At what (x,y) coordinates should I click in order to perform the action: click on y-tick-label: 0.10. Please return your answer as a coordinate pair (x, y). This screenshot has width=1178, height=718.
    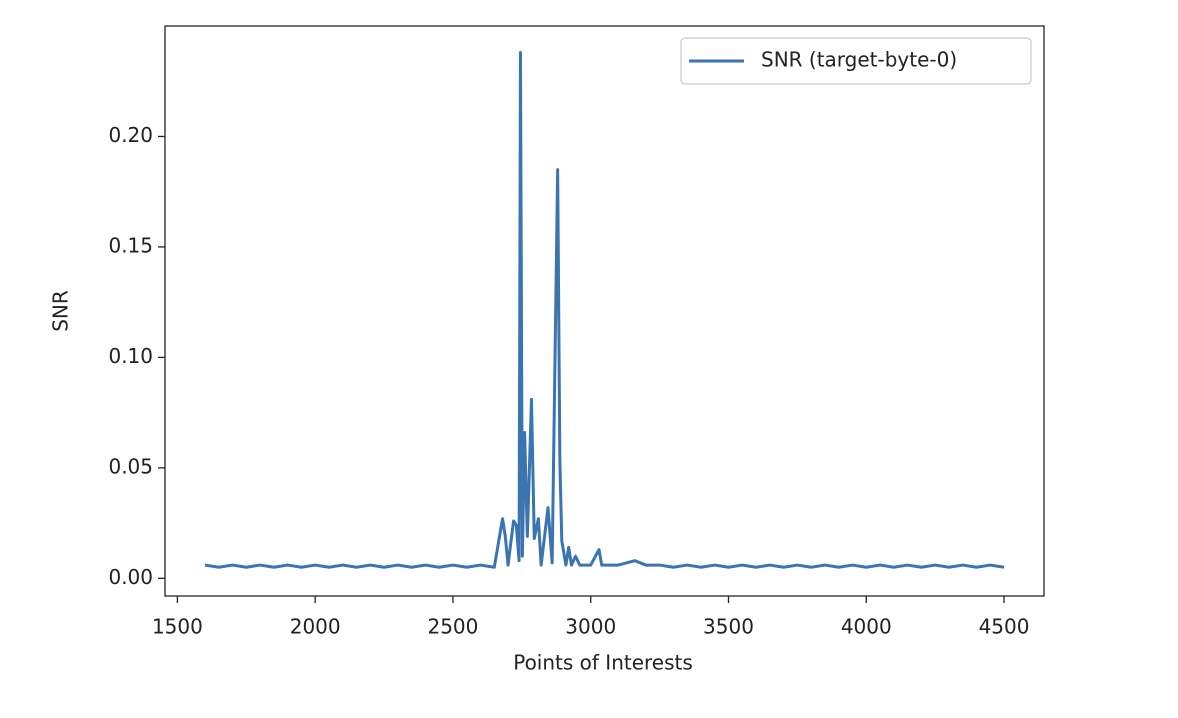
    Looking at the image, I should click on (130, 356).